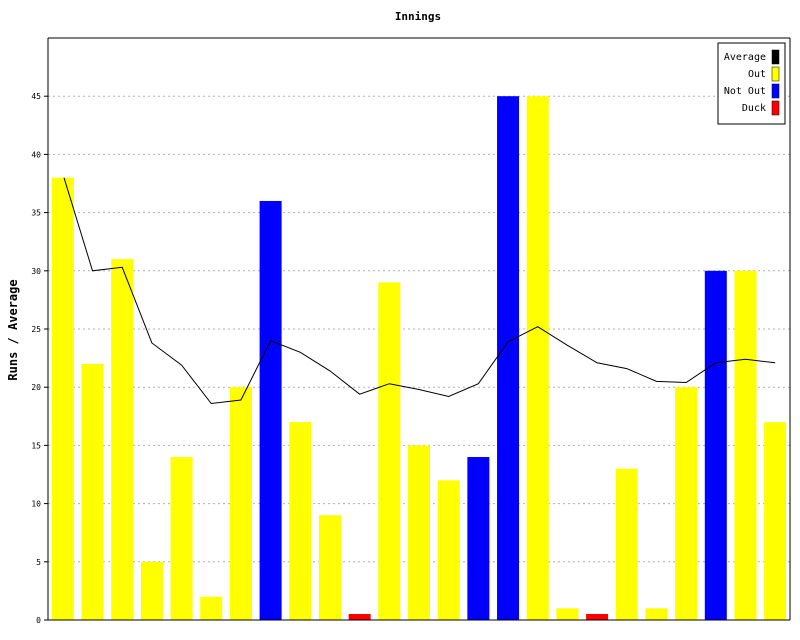 This screenshot has height=640, width=800. Describe the element at coordinates (36, 213) in the screenshot. I see `y-tick-label: 35` at that location.